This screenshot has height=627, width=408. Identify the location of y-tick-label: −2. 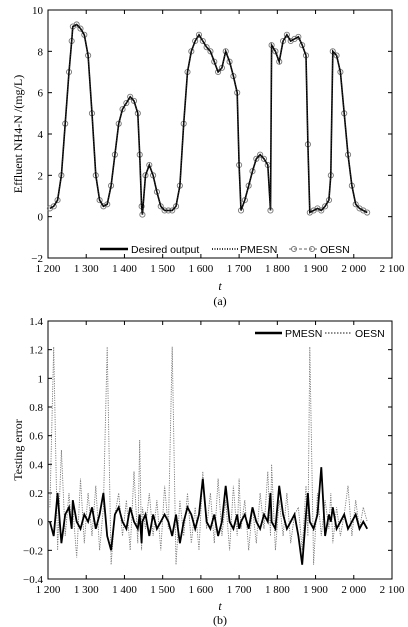
(37, 259).